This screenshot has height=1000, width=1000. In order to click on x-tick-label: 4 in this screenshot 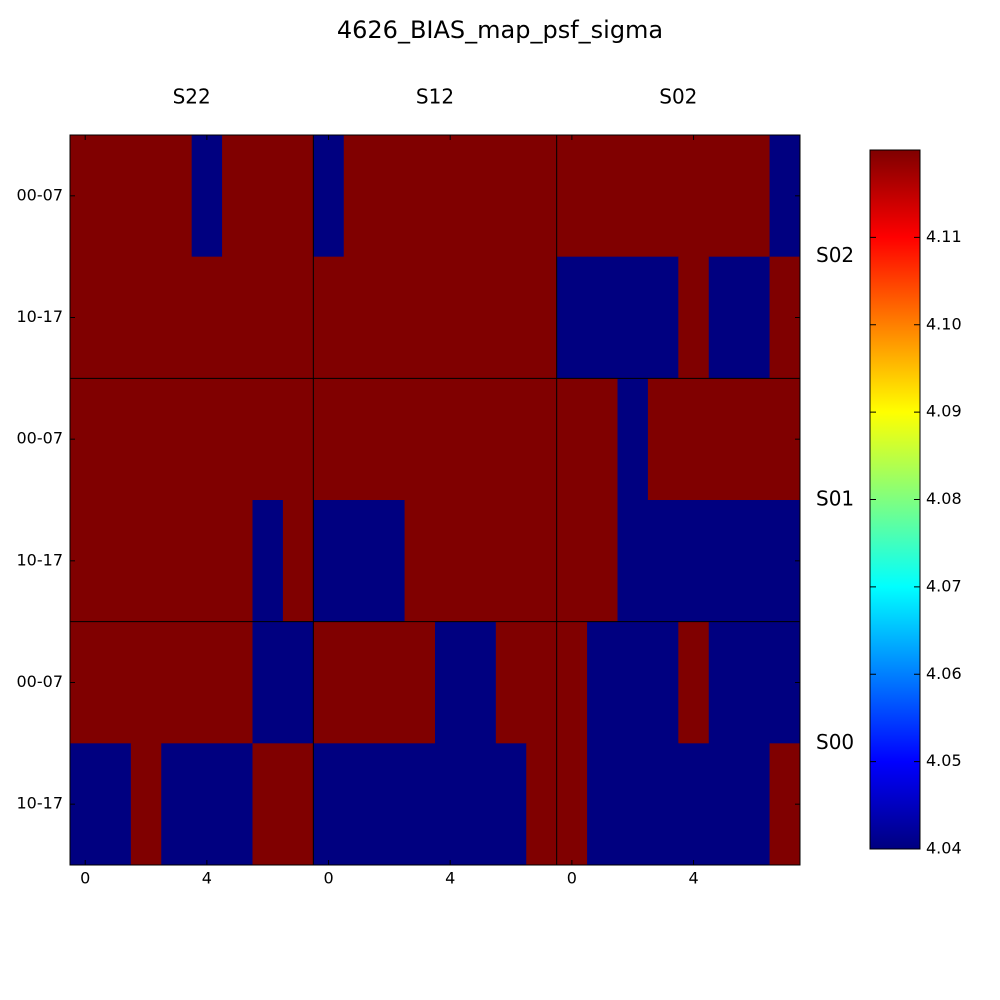, I will do `click(207, 878)`.